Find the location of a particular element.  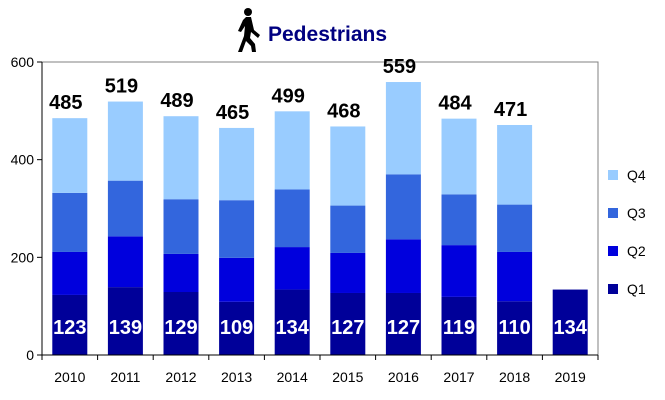

legend-swatch-q1 is located at coordinates (613, 289).